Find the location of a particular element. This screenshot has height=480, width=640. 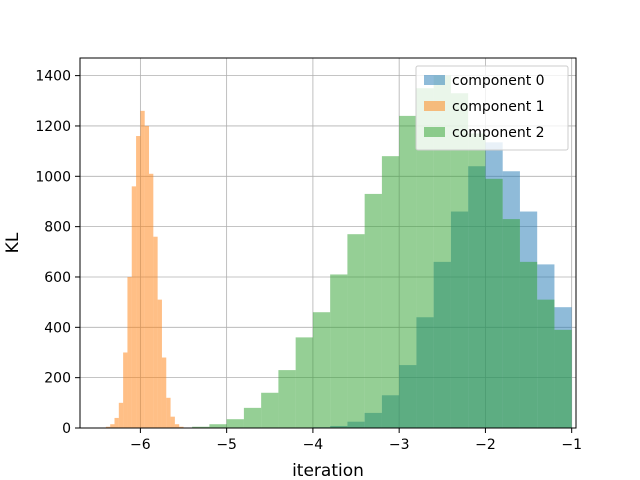

y-tick-label: 600 is located at coordinates (57, 278).